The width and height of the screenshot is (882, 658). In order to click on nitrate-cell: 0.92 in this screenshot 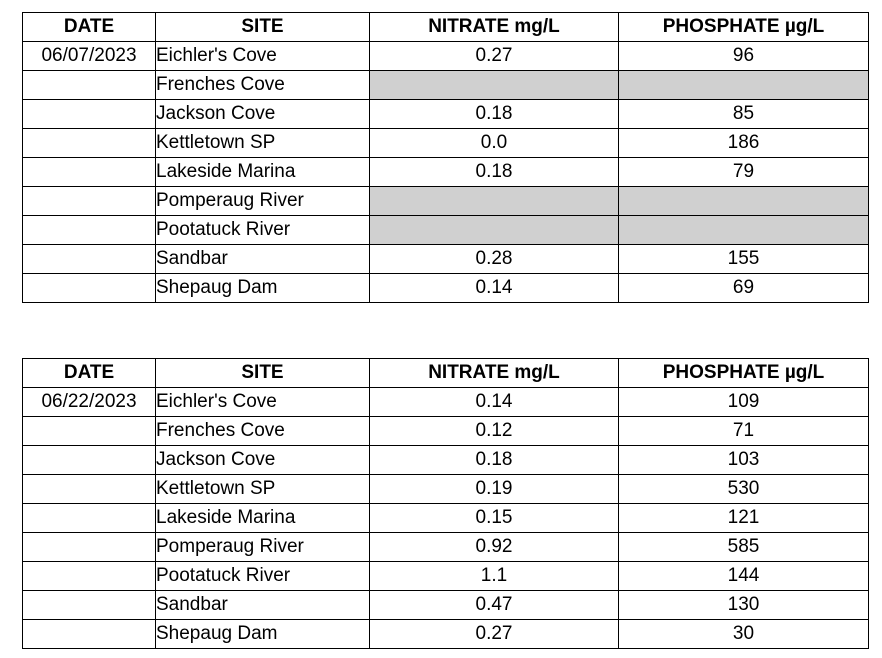, I will do `click(494, 547)`.